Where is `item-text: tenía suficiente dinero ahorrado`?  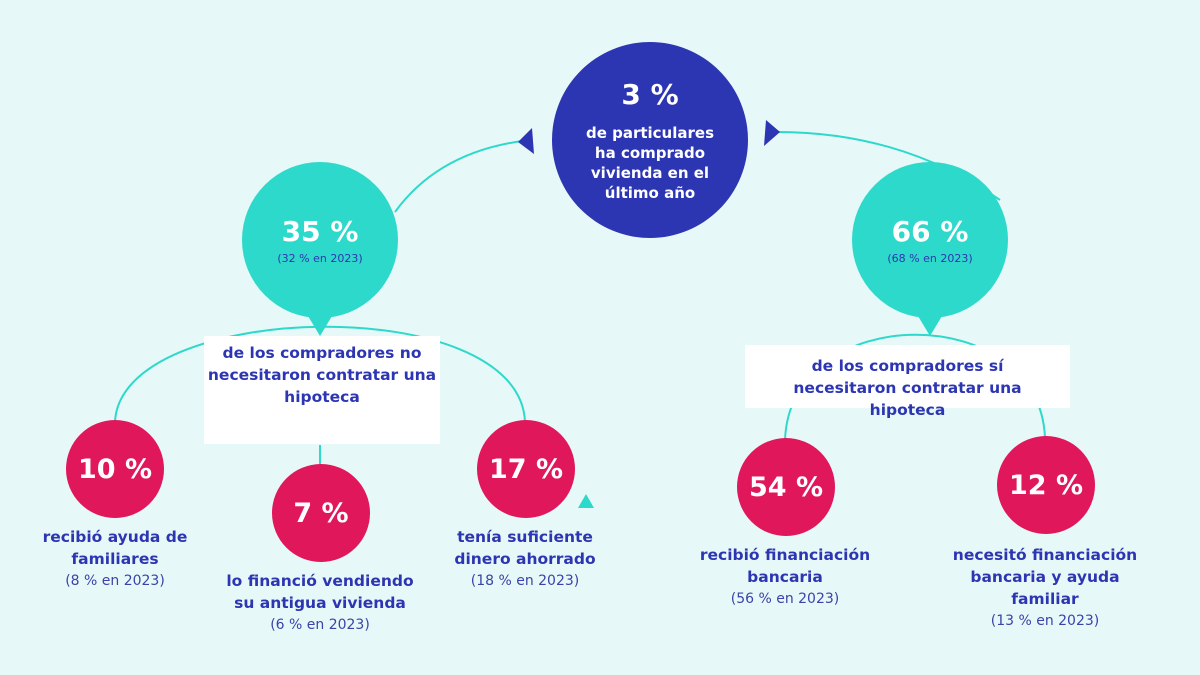
item-text: tenía suficiente dinero ahorrado is located at coordinates (525, 548).